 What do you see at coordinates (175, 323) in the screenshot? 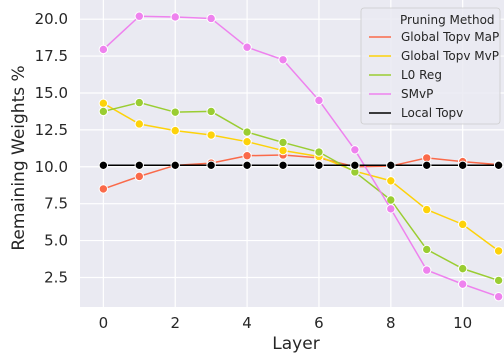
I see `x-tick-label: 2` at bounding box center [175, 323].